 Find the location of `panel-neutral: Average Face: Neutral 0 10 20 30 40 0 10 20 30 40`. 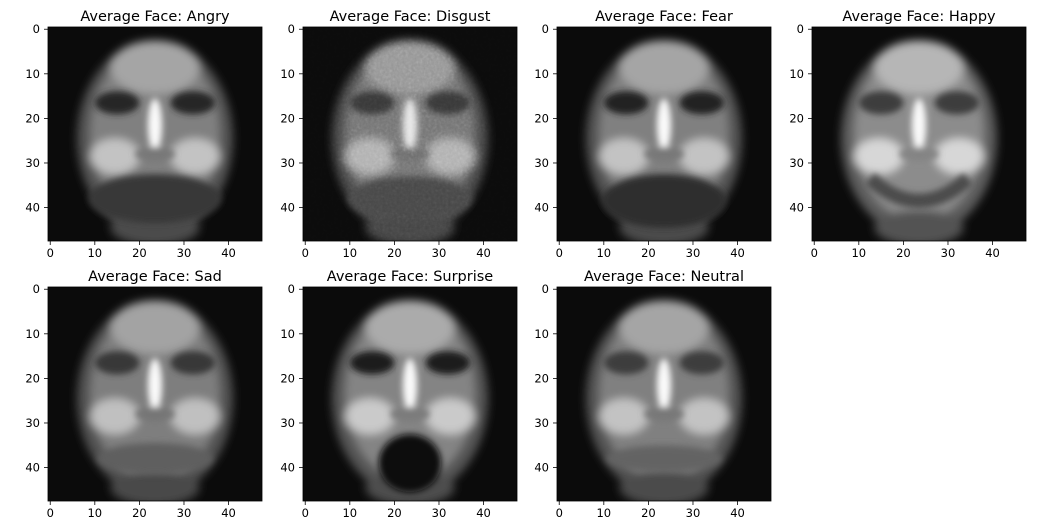

panel-neutral: Average Face: Neutral 0 10 20 30 40 0 10 20 30 40 is located at coordinates (653, 394).